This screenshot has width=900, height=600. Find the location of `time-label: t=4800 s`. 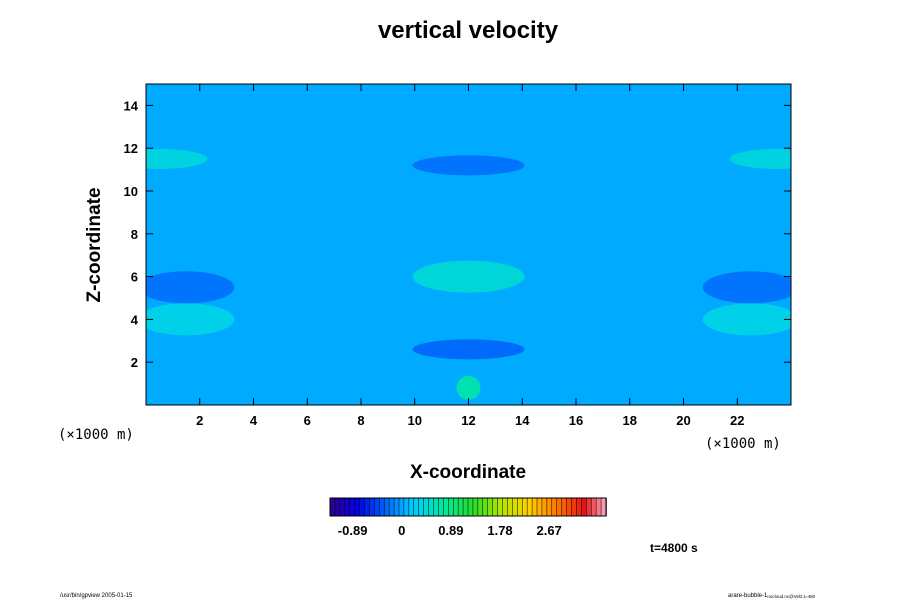

time-label: t=4800 s is located at coordinates (674, 548).